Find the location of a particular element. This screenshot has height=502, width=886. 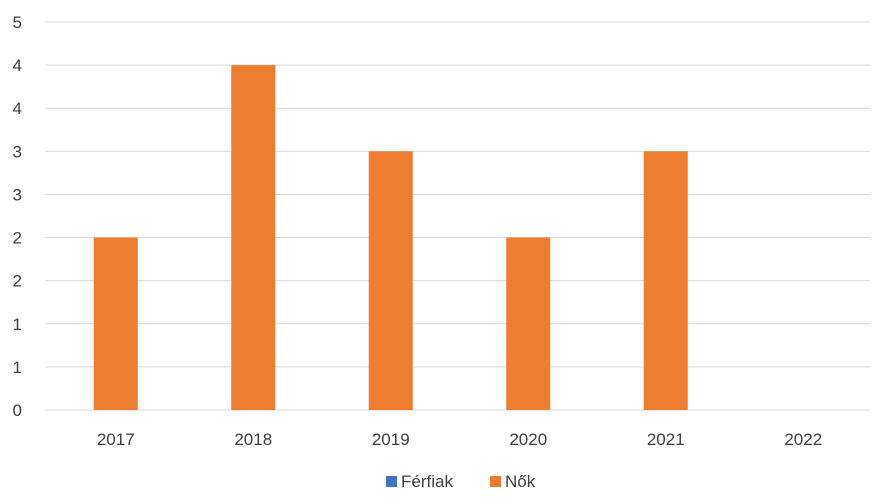

y-tick-label: 0 is located at coordinates (17, 410).